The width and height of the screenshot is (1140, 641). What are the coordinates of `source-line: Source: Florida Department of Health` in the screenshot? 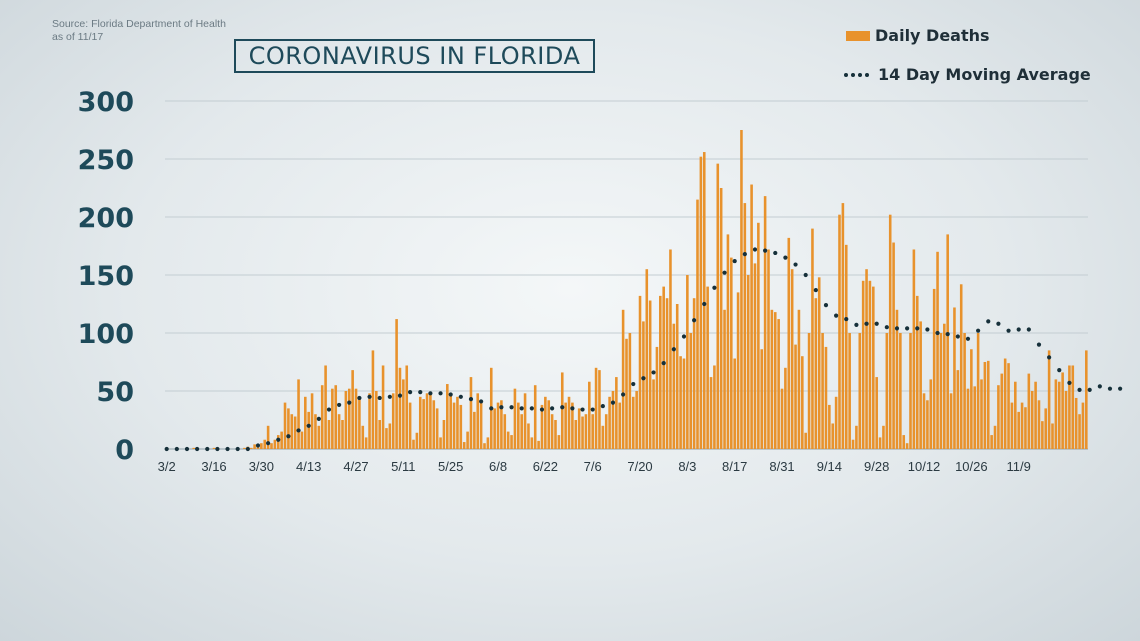 It's located at (139, 24).